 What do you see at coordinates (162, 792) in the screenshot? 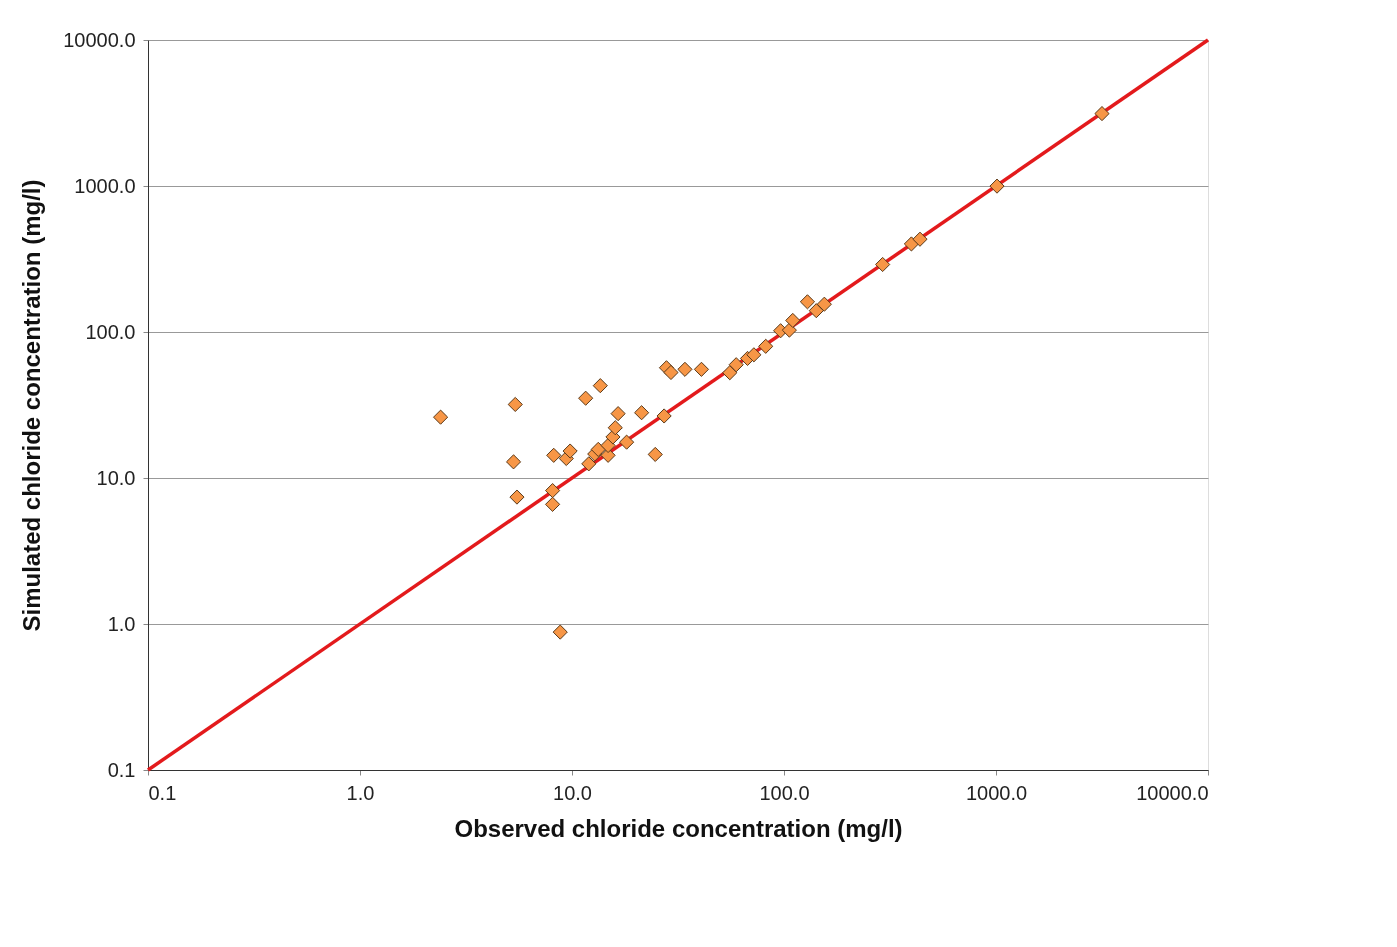
I see `x-tick-label: 0.1` at bounding box center [162, 792].